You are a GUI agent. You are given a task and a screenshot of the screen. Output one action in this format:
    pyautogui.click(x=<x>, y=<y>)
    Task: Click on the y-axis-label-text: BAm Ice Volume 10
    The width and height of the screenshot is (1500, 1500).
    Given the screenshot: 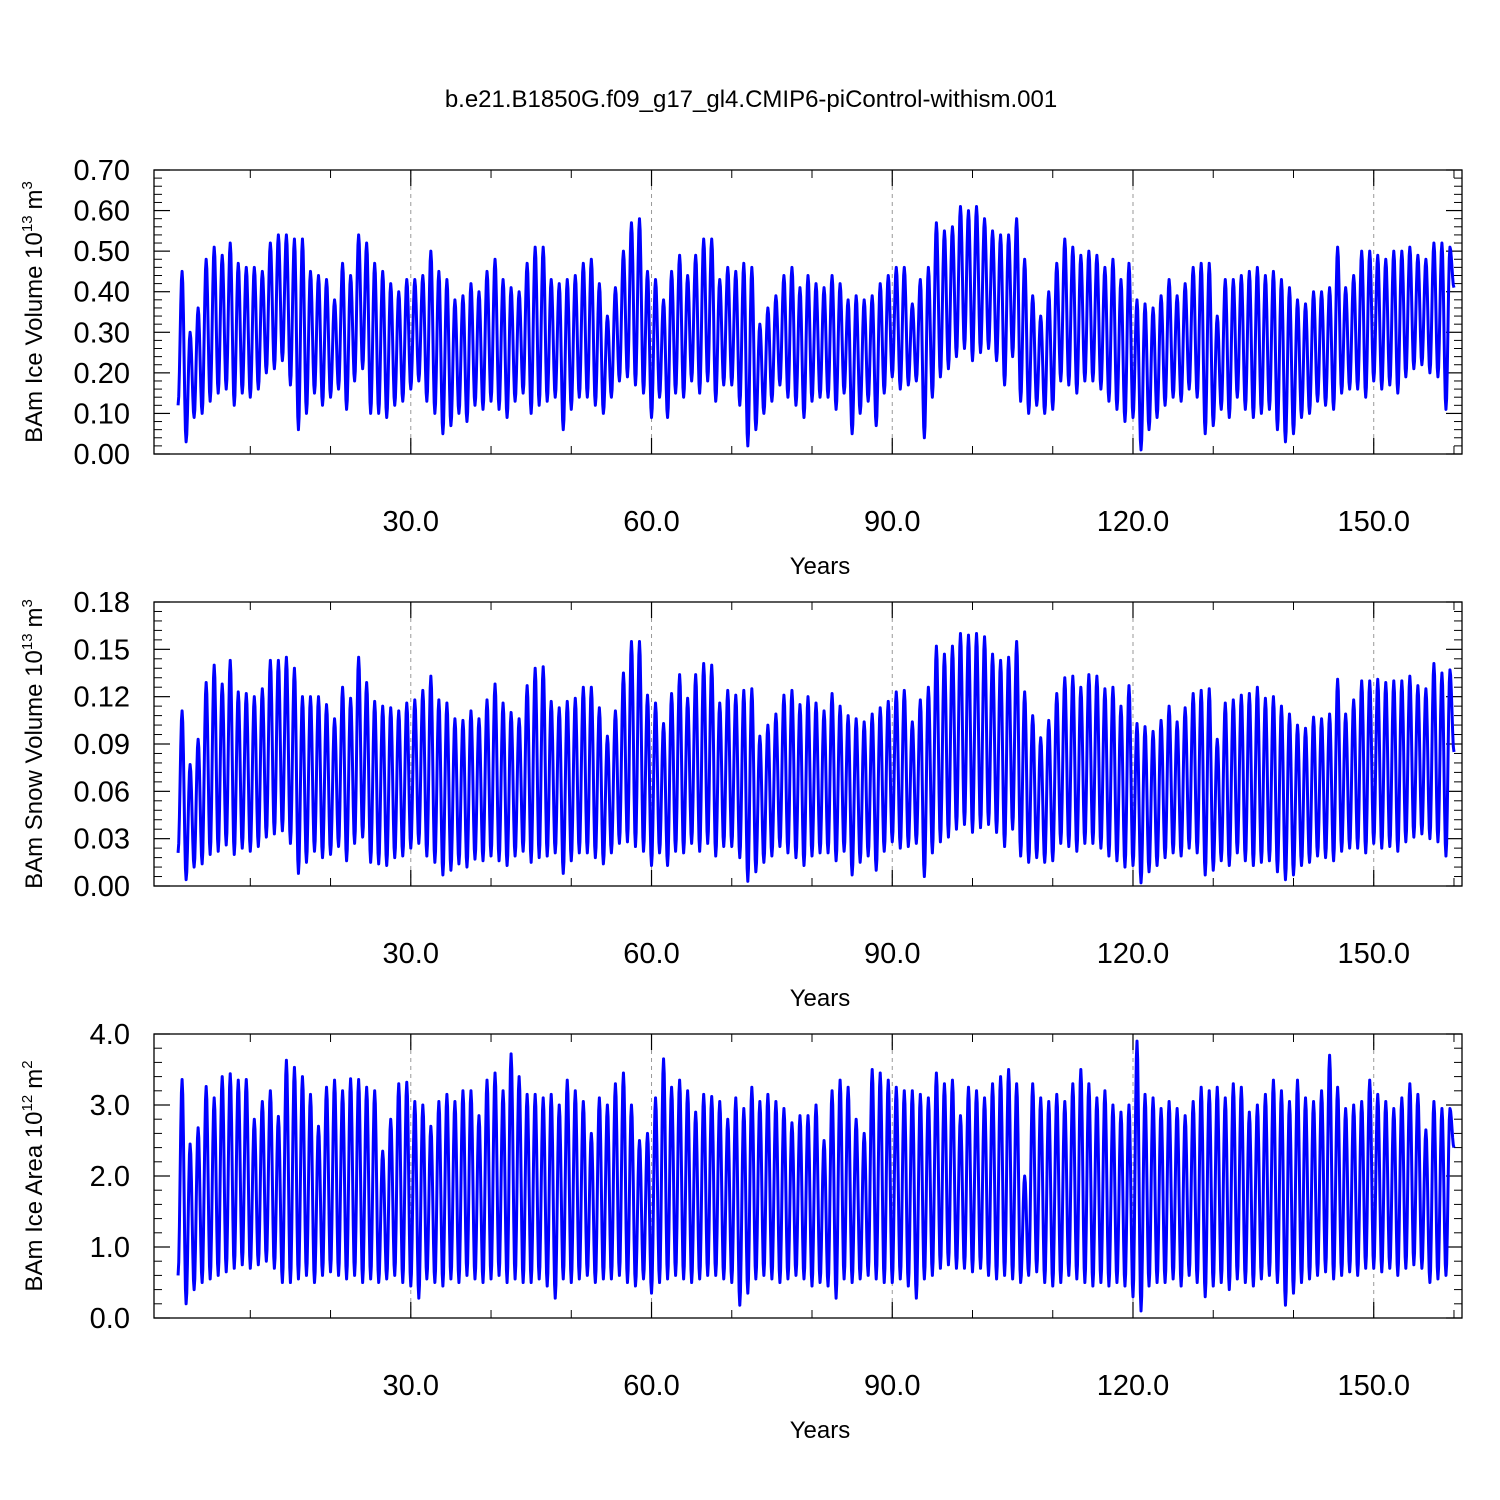 What is the action you would take?
    pyautogui.click(x=34, y=337)
    